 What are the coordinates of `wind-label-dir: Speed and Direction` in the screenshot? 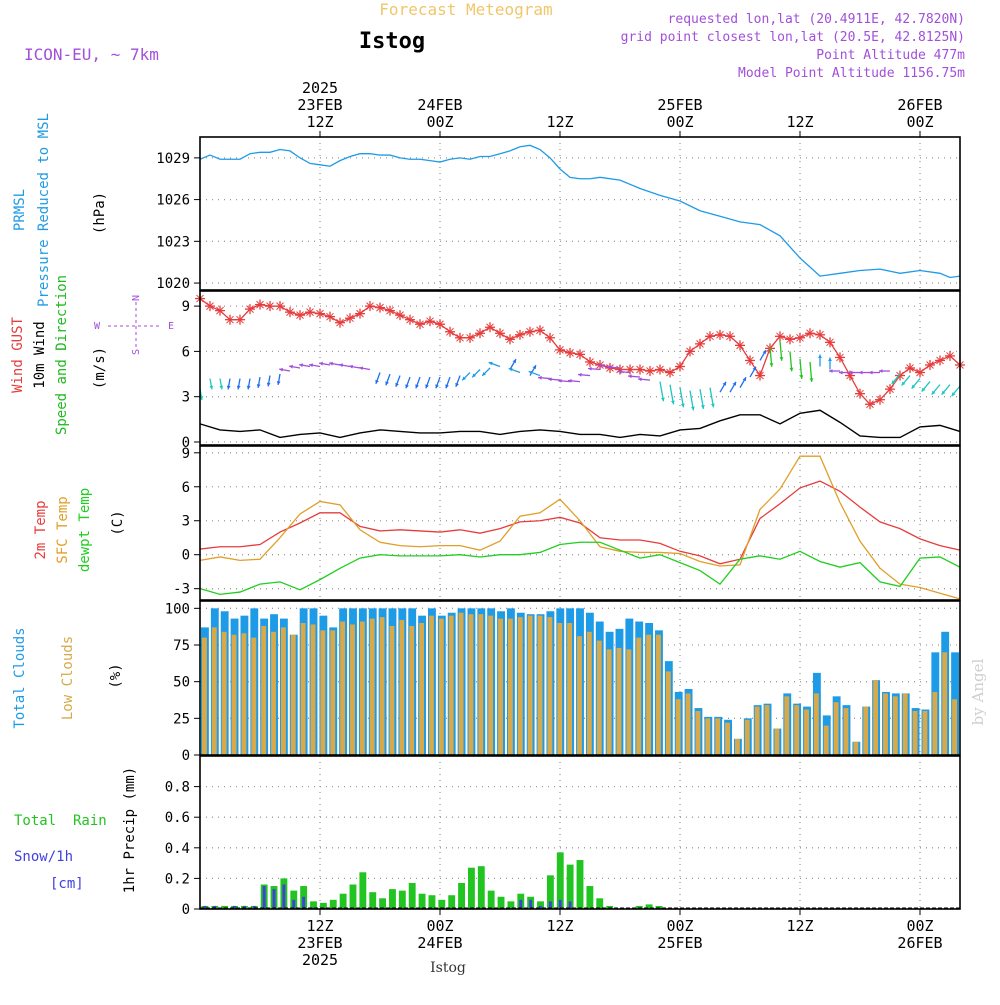 It's located at (62, 355).